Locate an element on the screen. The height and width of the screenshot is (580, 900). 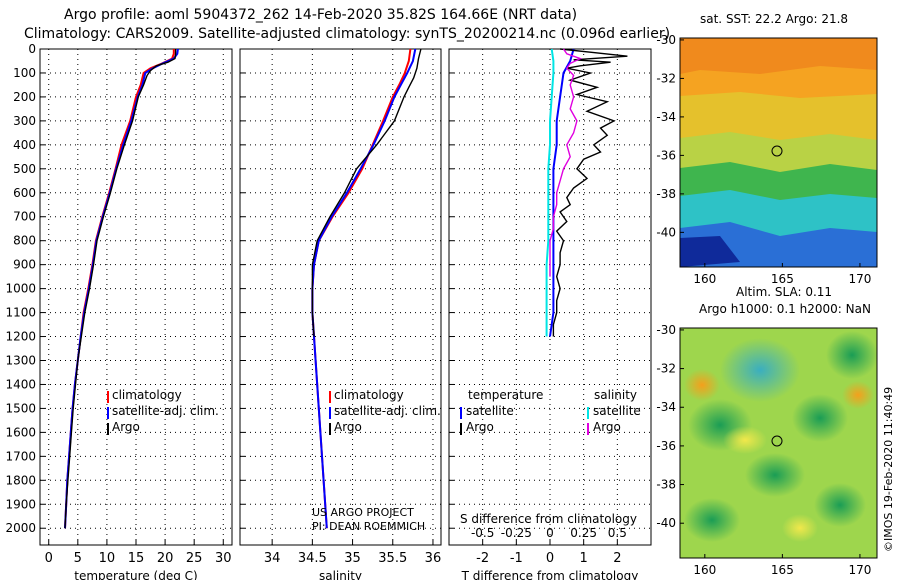
sst-map-tick-label-x: 165 is located at coordinates (782, 279).